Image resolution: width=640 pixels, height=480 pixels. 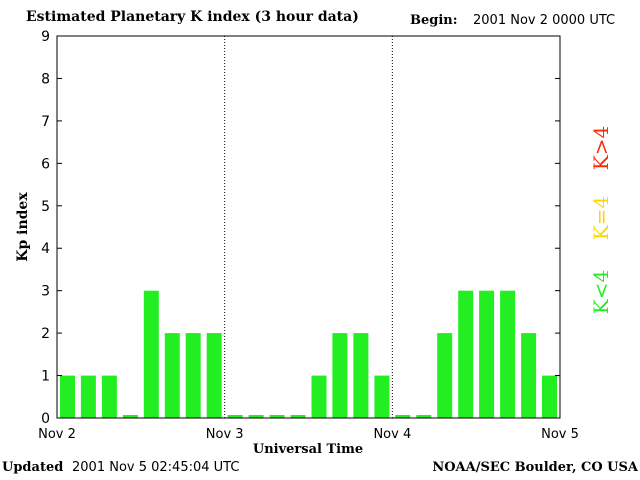 I want to click on y-tick-label: 0, so click(x=45, y=419).